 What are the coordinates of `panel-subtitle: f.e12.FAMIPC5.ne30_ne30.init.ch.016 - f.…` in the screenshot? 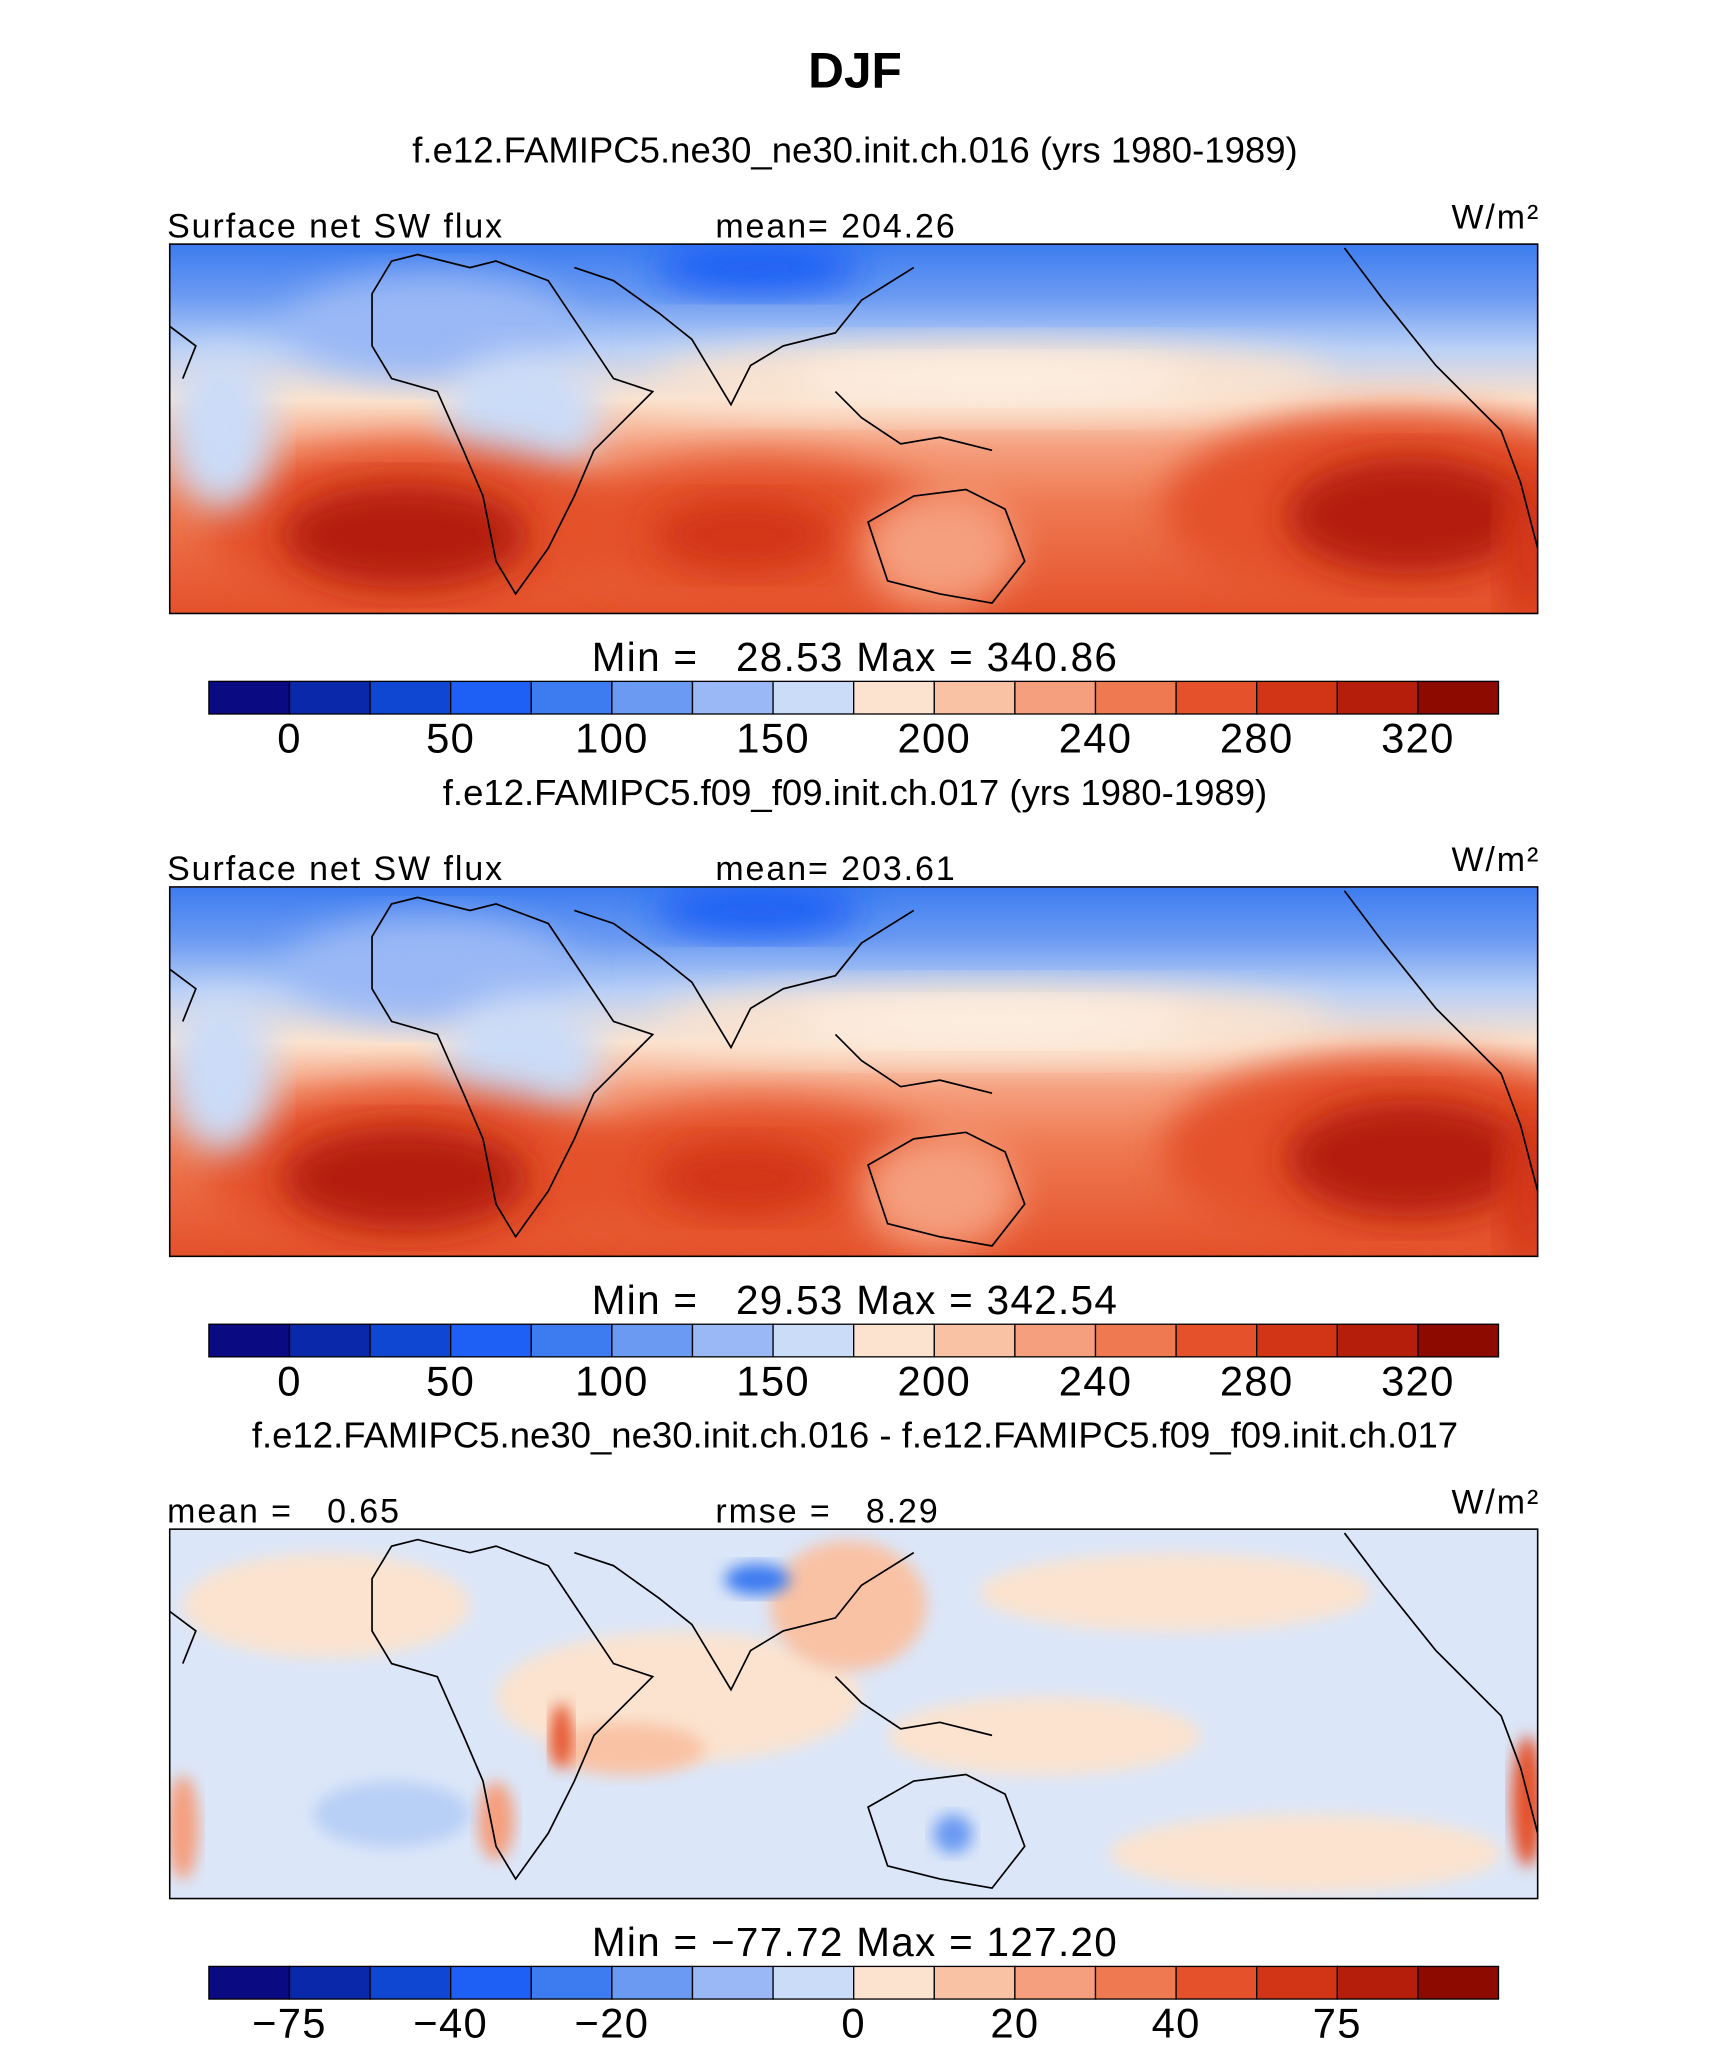 It's located at (855, 1434).